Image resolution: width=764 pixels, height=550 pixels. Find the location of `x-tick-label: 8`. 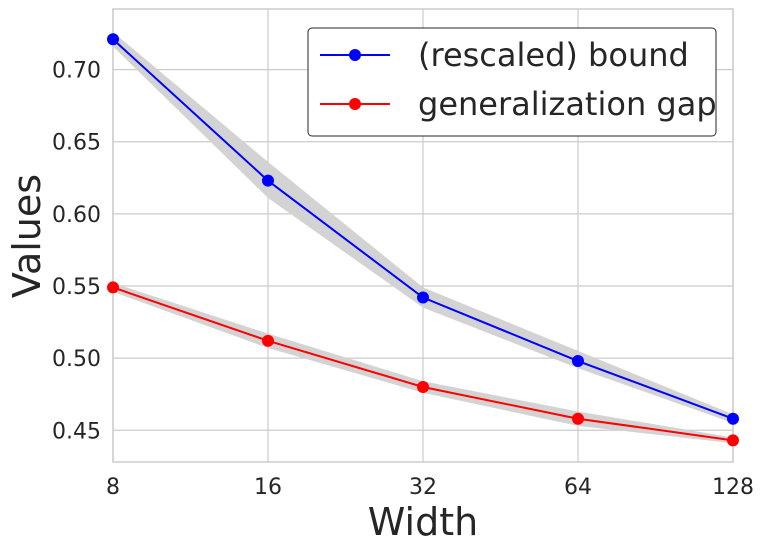

x-tick-label: 8 is located at coordinates (113, 487).